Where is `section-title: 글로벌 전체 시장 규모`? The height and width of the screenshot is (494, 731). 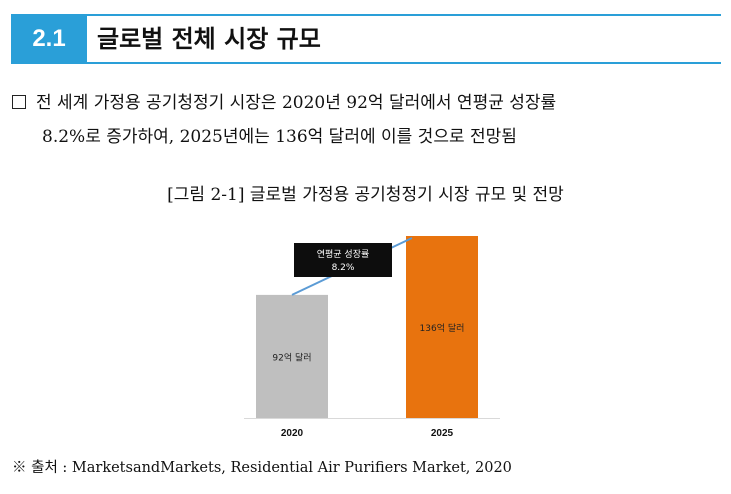 section-title: 글로벌 전체 시장 규모 is located at coordinates (209, 39).